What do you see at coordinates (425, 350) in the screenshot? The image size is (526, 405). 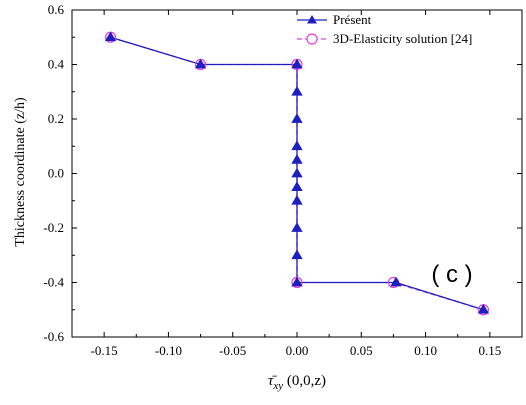 I see `x-tick-label: 0.10` at bounding box center [425, 350].